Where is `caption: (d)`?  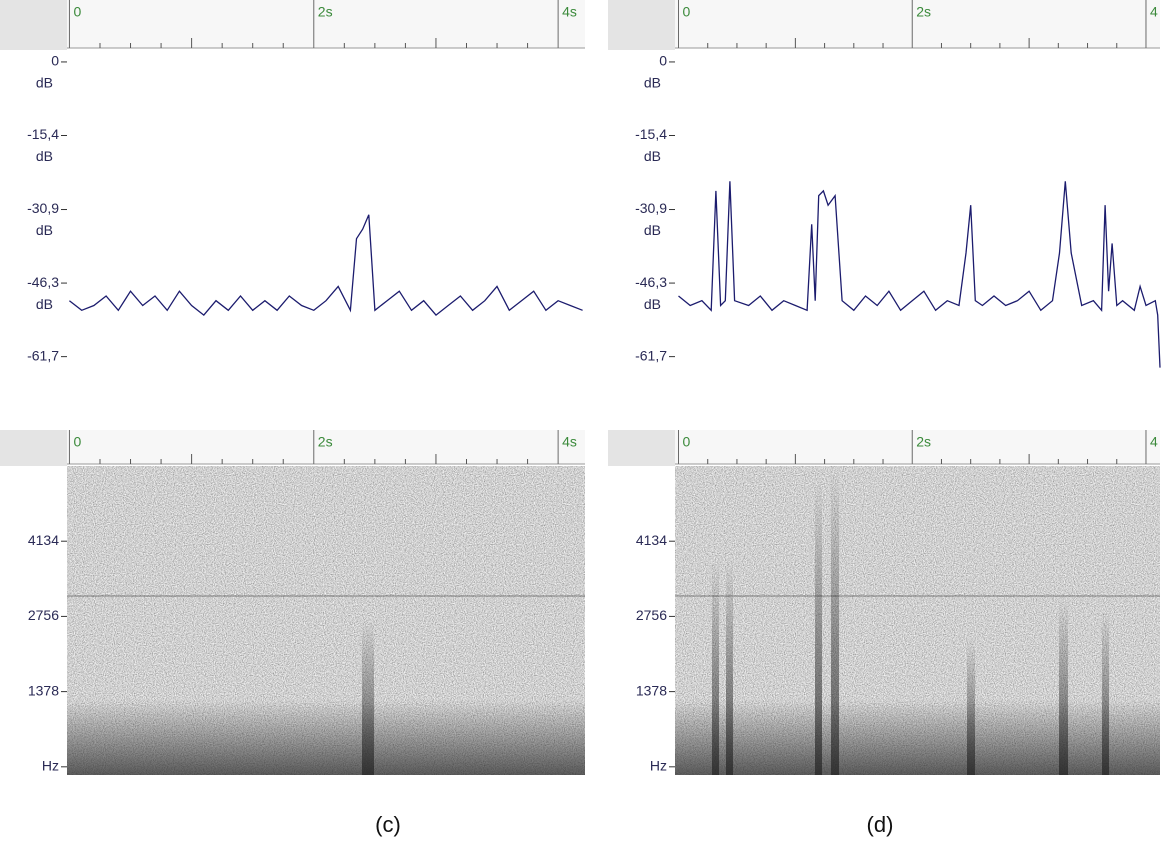 caption: (d) is located at coordinates (880, 824).